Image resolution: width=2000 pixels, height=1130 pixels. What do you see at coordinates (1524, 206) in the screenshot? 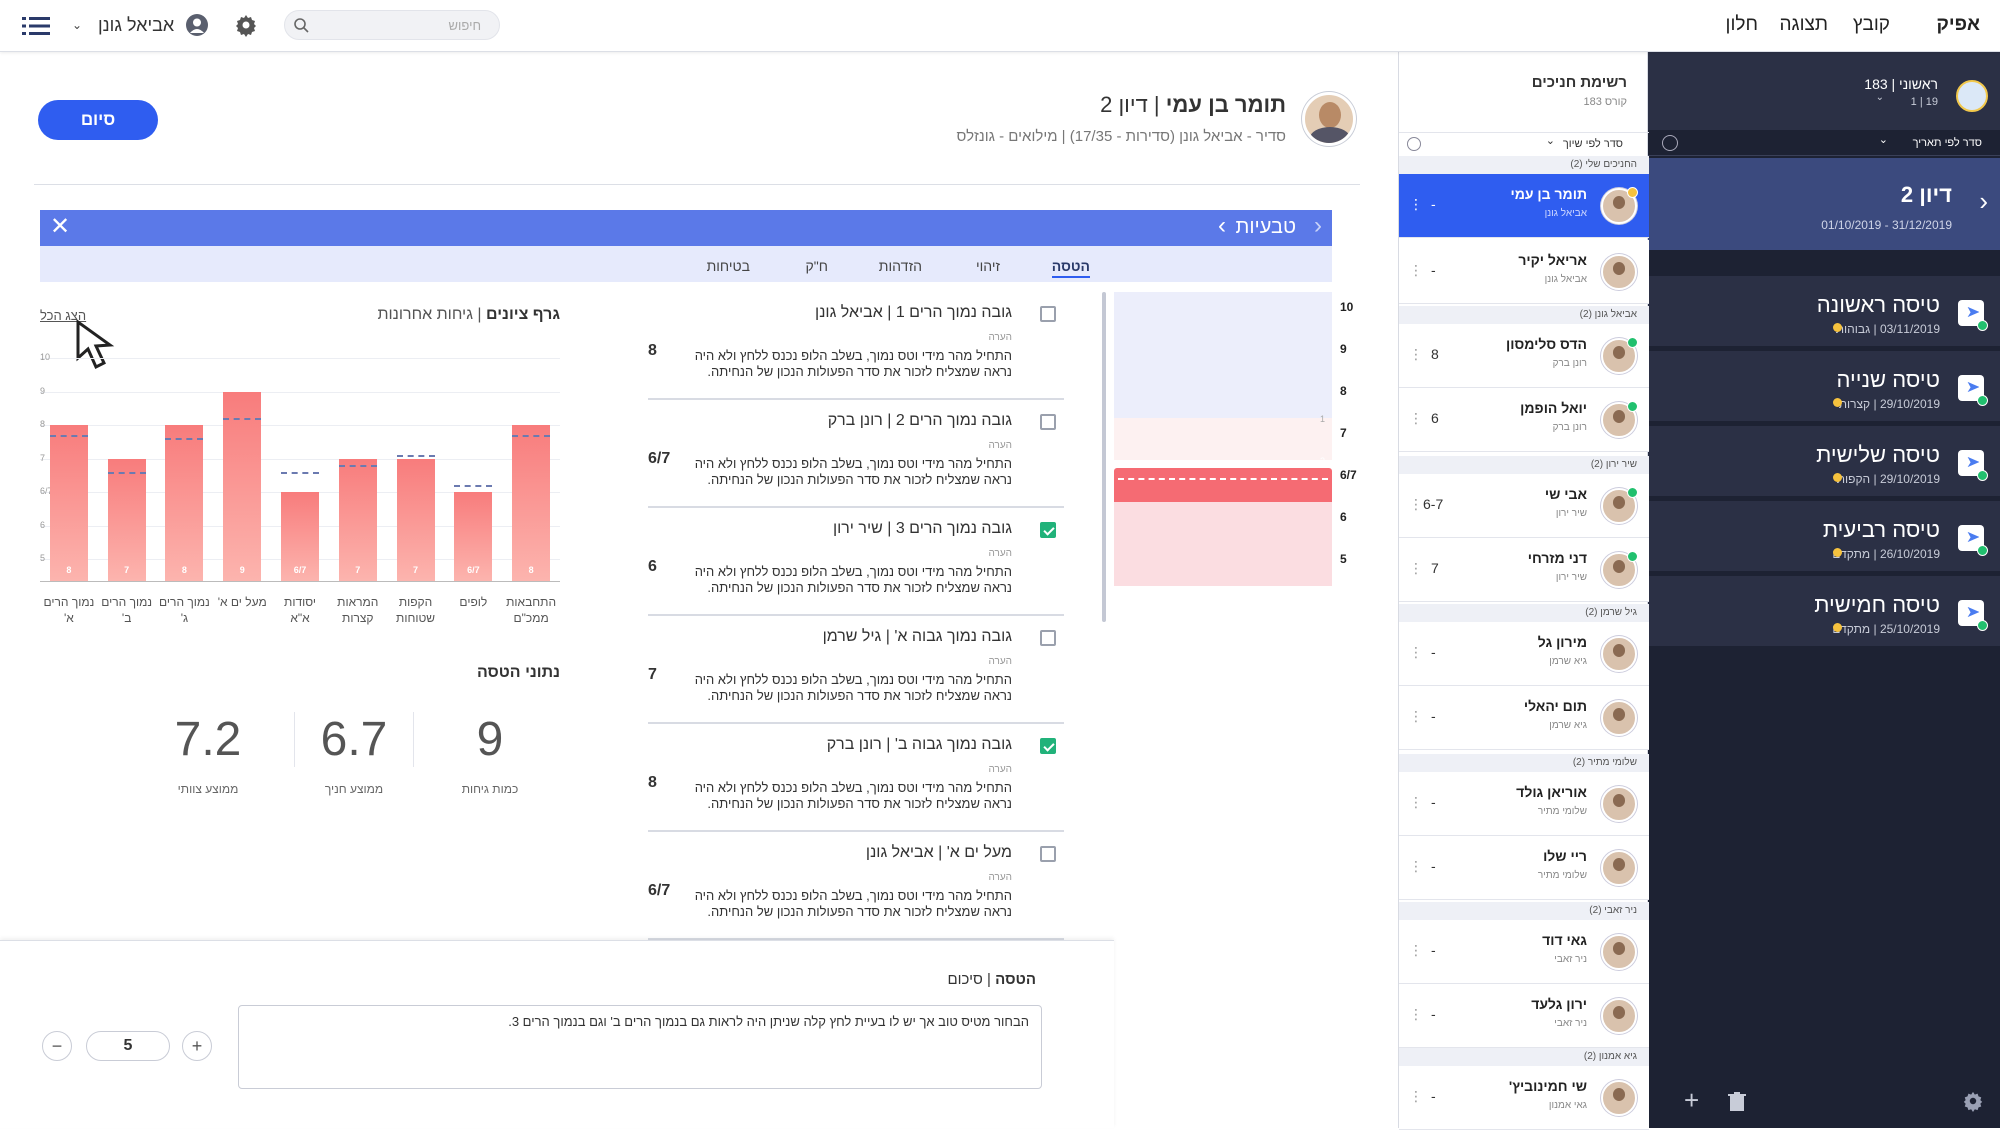
I see `trainee-row: תומר בן עמי אביאל גונן ⋮ -` at bounding box center [1524, 206].